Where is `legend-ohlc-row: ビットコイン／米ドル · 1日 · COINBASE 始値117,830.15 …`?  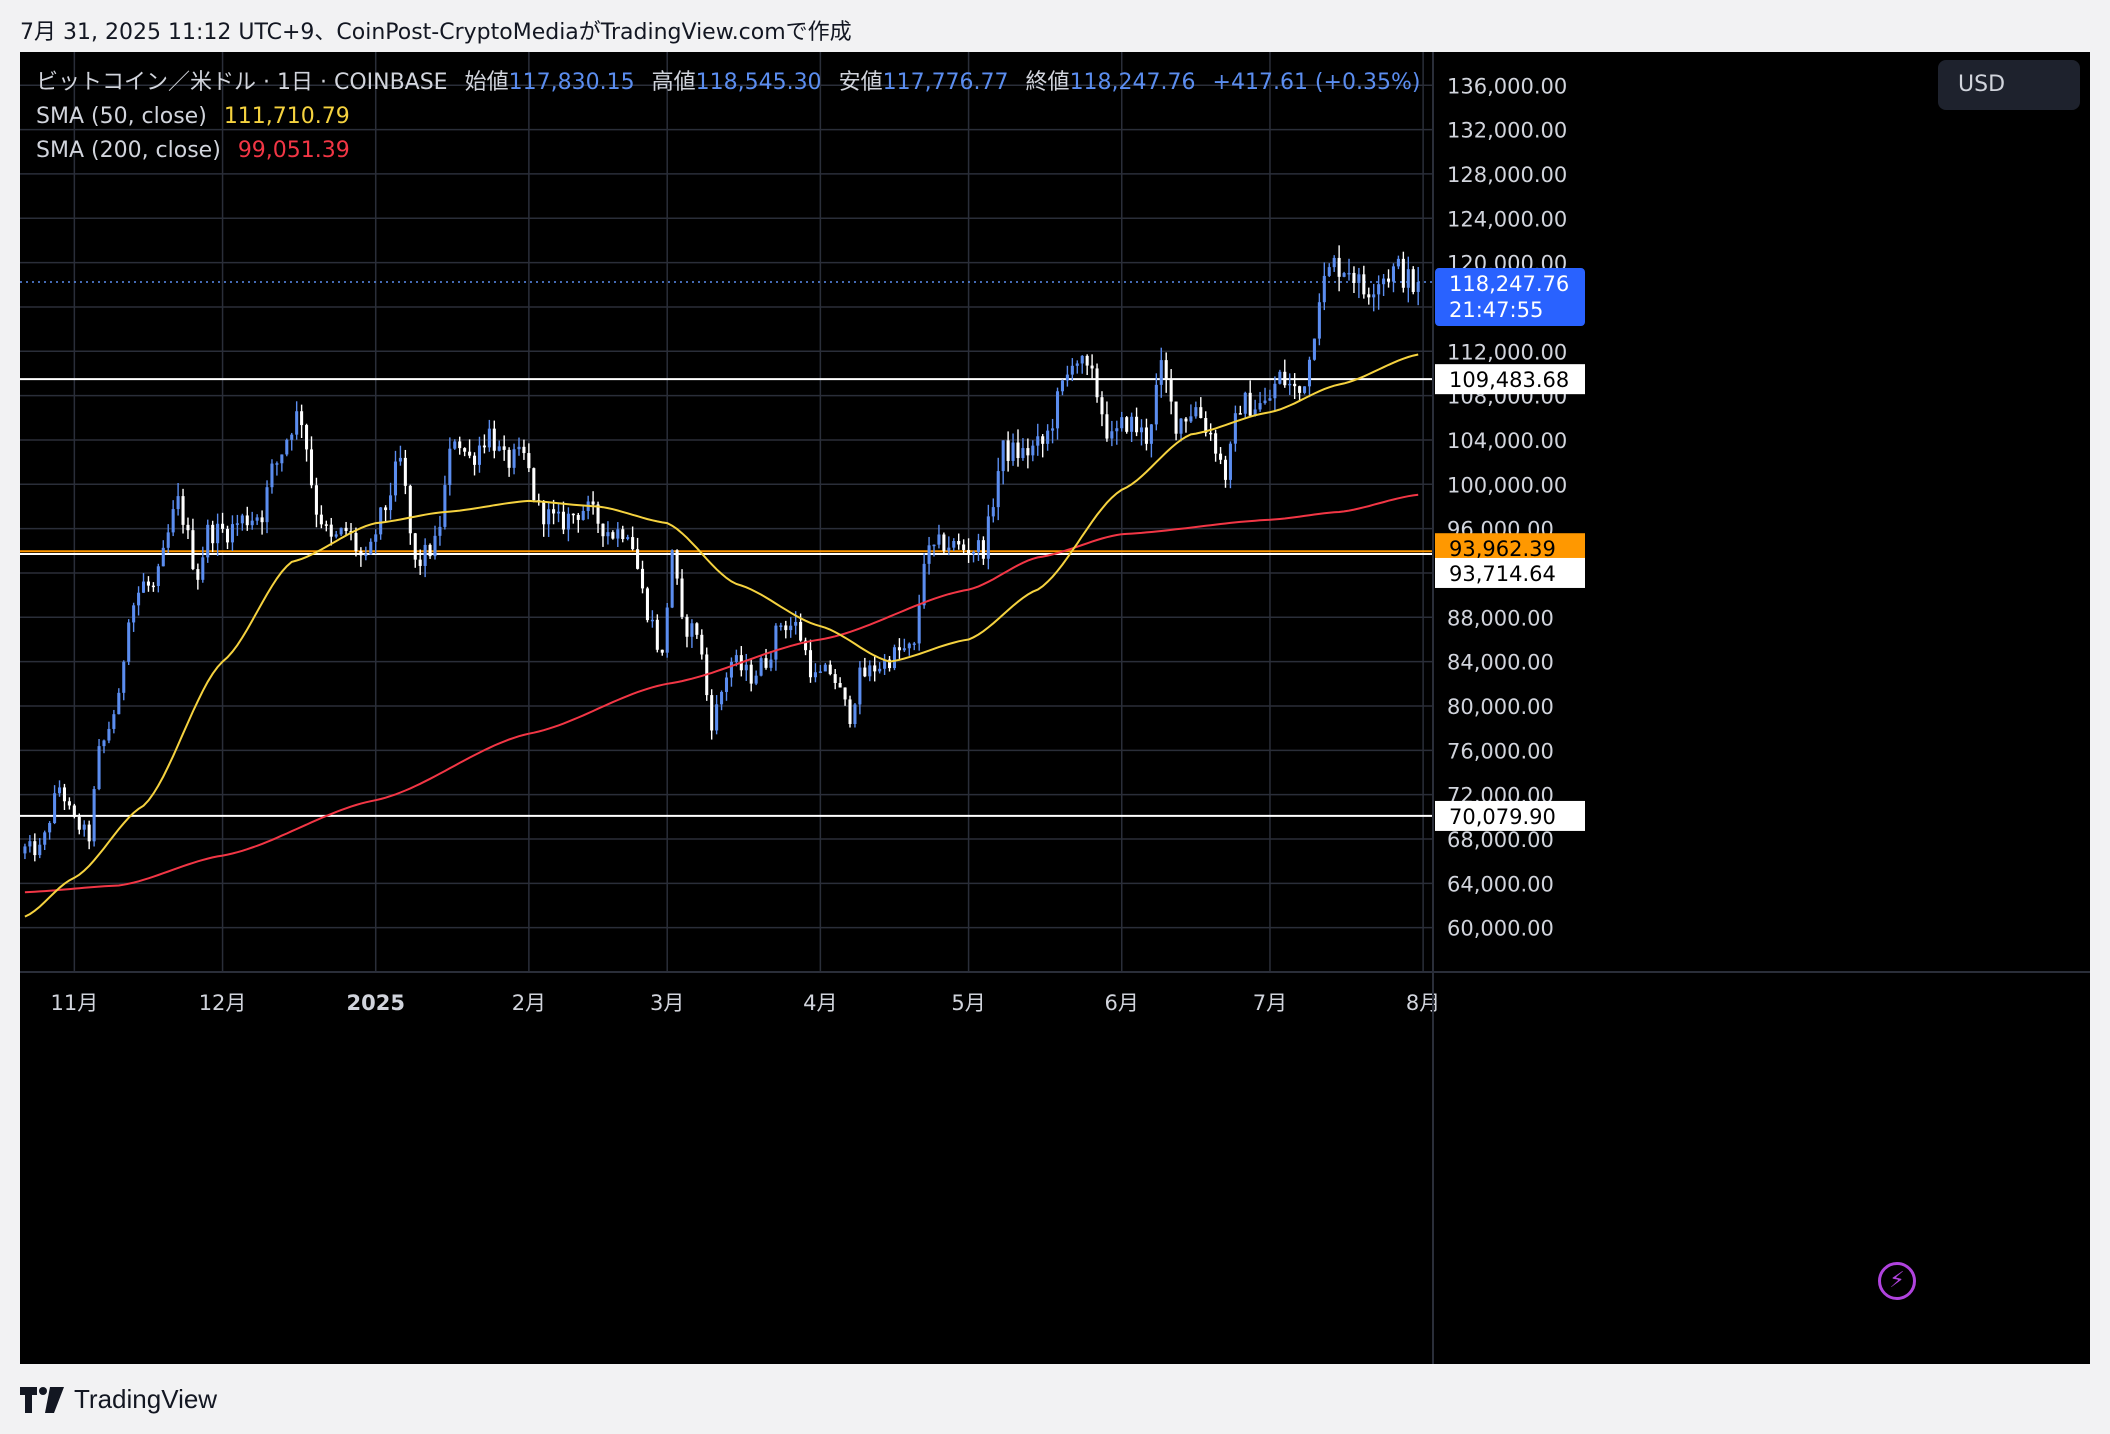
legend-ohlc-row: ビットコイン／米ドル · 1日 · COINBASE 始値117,830.15 … is located at coordinates (728, 83).